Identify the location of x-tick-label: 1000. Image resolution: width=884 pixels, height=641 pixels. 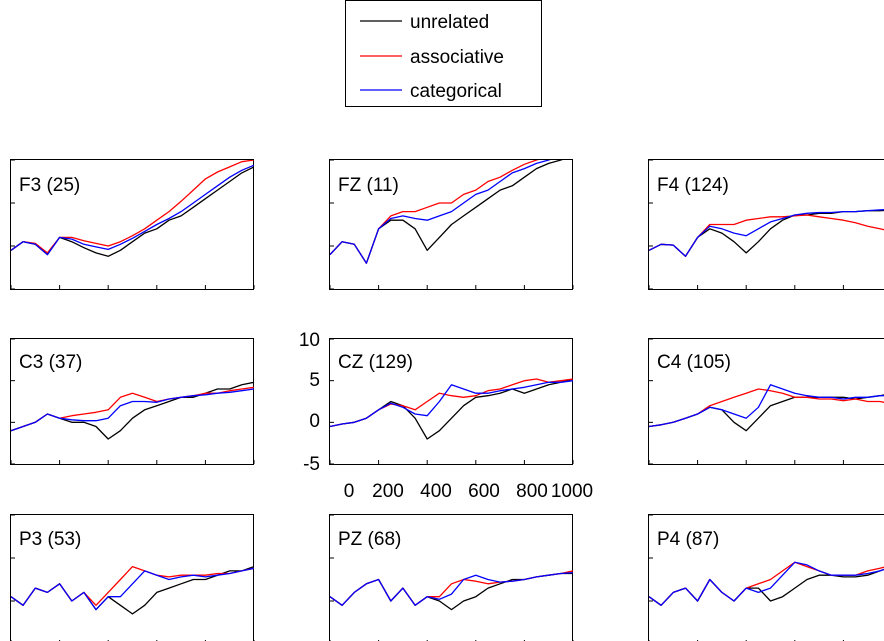
(572, 491).